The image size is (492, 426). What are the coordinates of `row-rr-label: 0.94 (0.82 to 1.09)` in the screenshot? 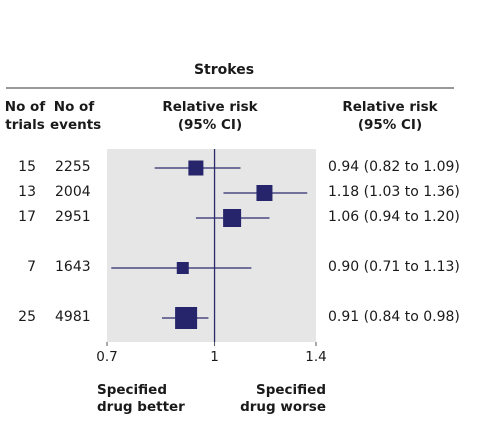 It's located at (394, 167).